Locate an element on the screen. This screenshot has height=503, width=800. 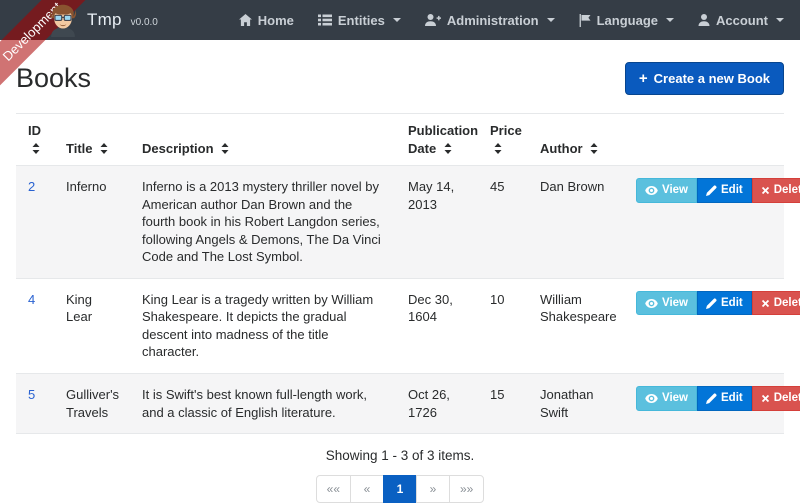
nav-item-account: Account is located at coordinates (741, 20).